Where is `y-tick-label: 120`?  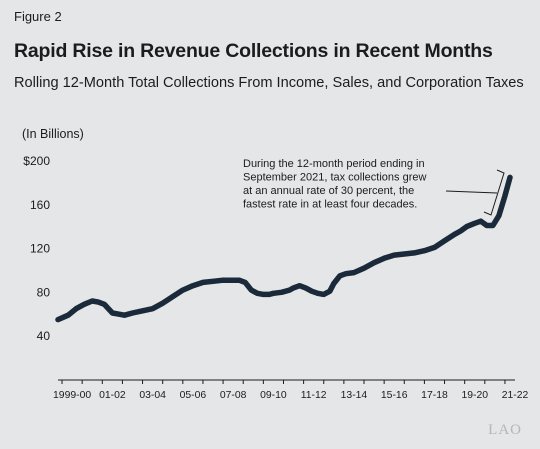 y-tick-label: 120 is located at coordinates (40, 249).